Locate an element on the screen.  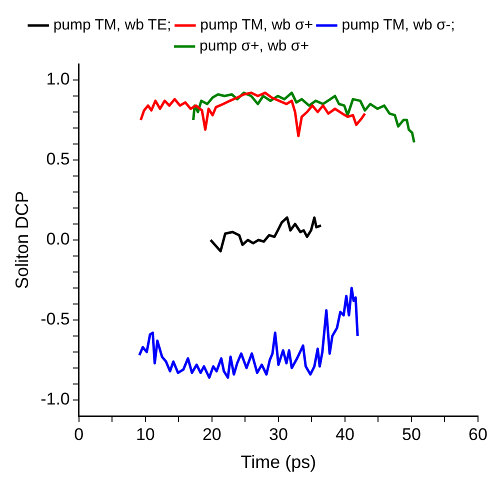
x-tick-label: 30 is located at coordinates (278, 434).